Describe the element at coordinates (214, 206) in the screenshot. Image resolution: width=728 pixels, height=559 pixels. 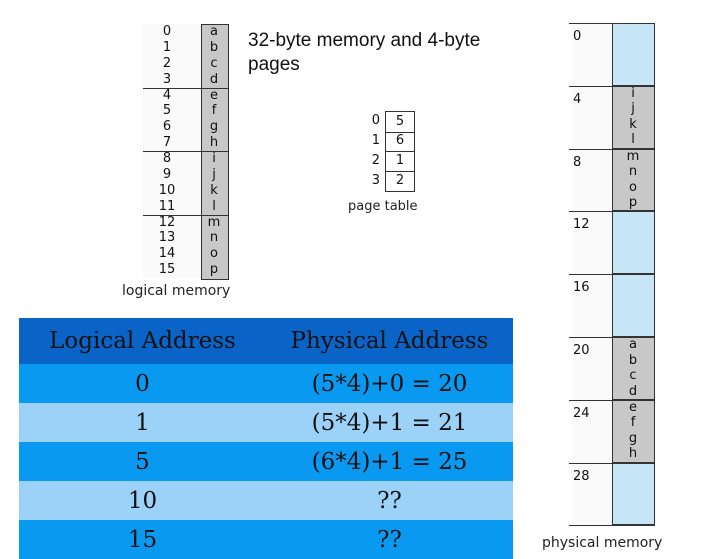
I see `logical-value: l` at that location.